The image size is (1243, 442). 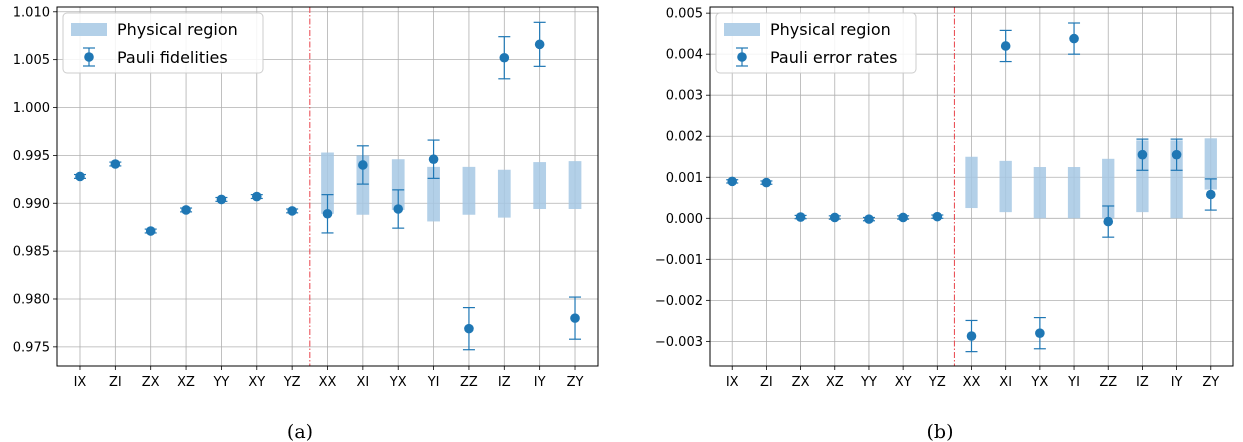 What do you see at coordinates (31, 252) in the screenshot?
I see `y-tick-label: 0.985` at bounding box center [31, 252].